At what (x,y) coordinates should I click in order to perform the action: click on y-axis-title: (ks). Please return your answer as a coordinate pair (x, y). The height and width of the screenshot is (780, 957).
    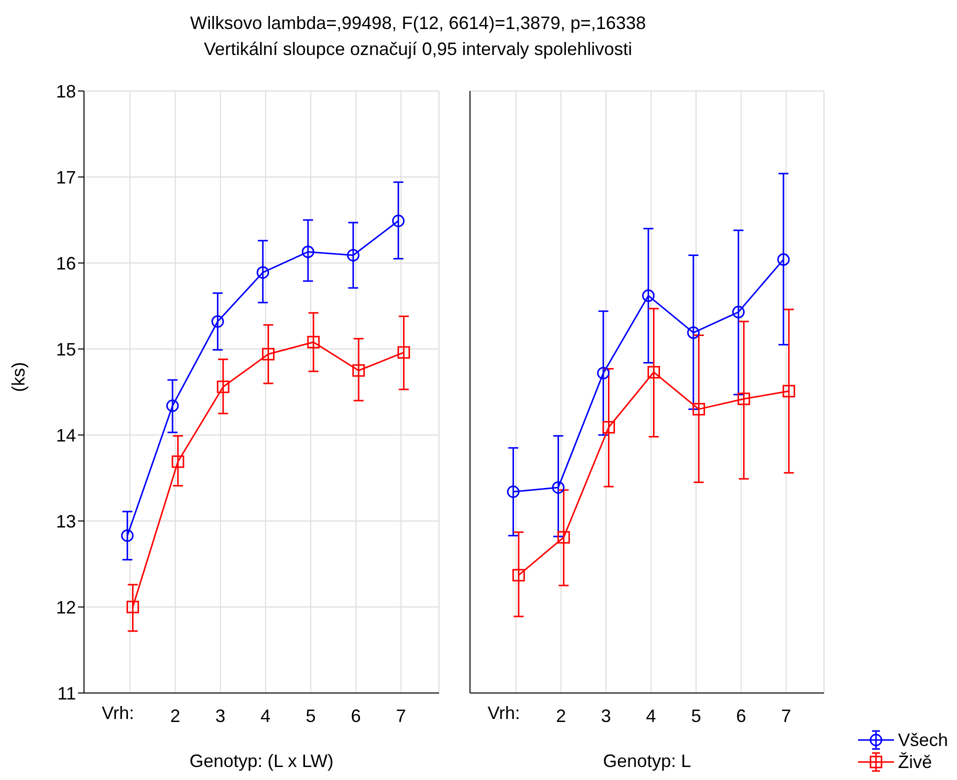
    Looking at the image, I should click on (18, 377).